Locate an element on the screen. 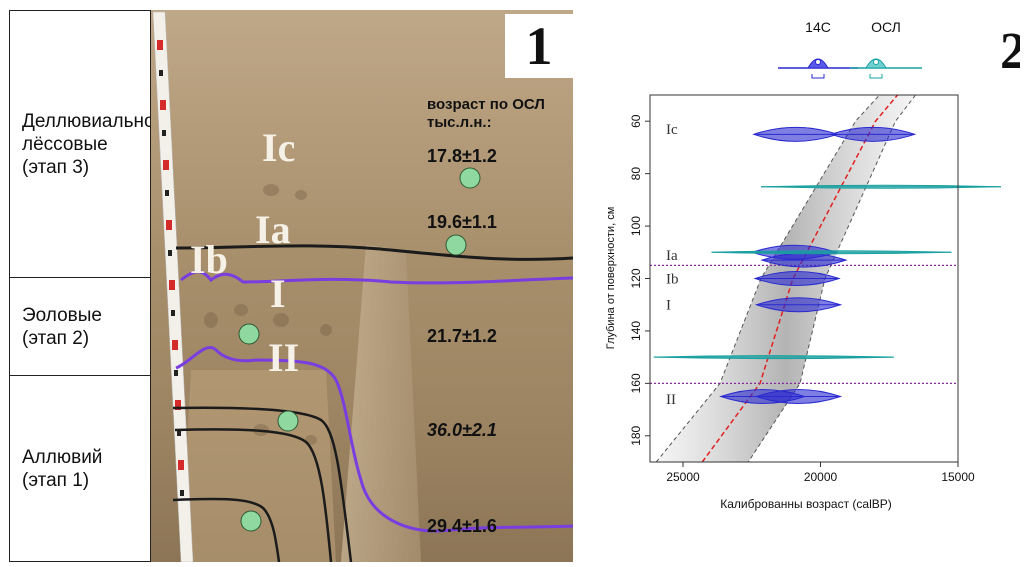  y-tick-label: 180 is located at coordinates (636, 435).